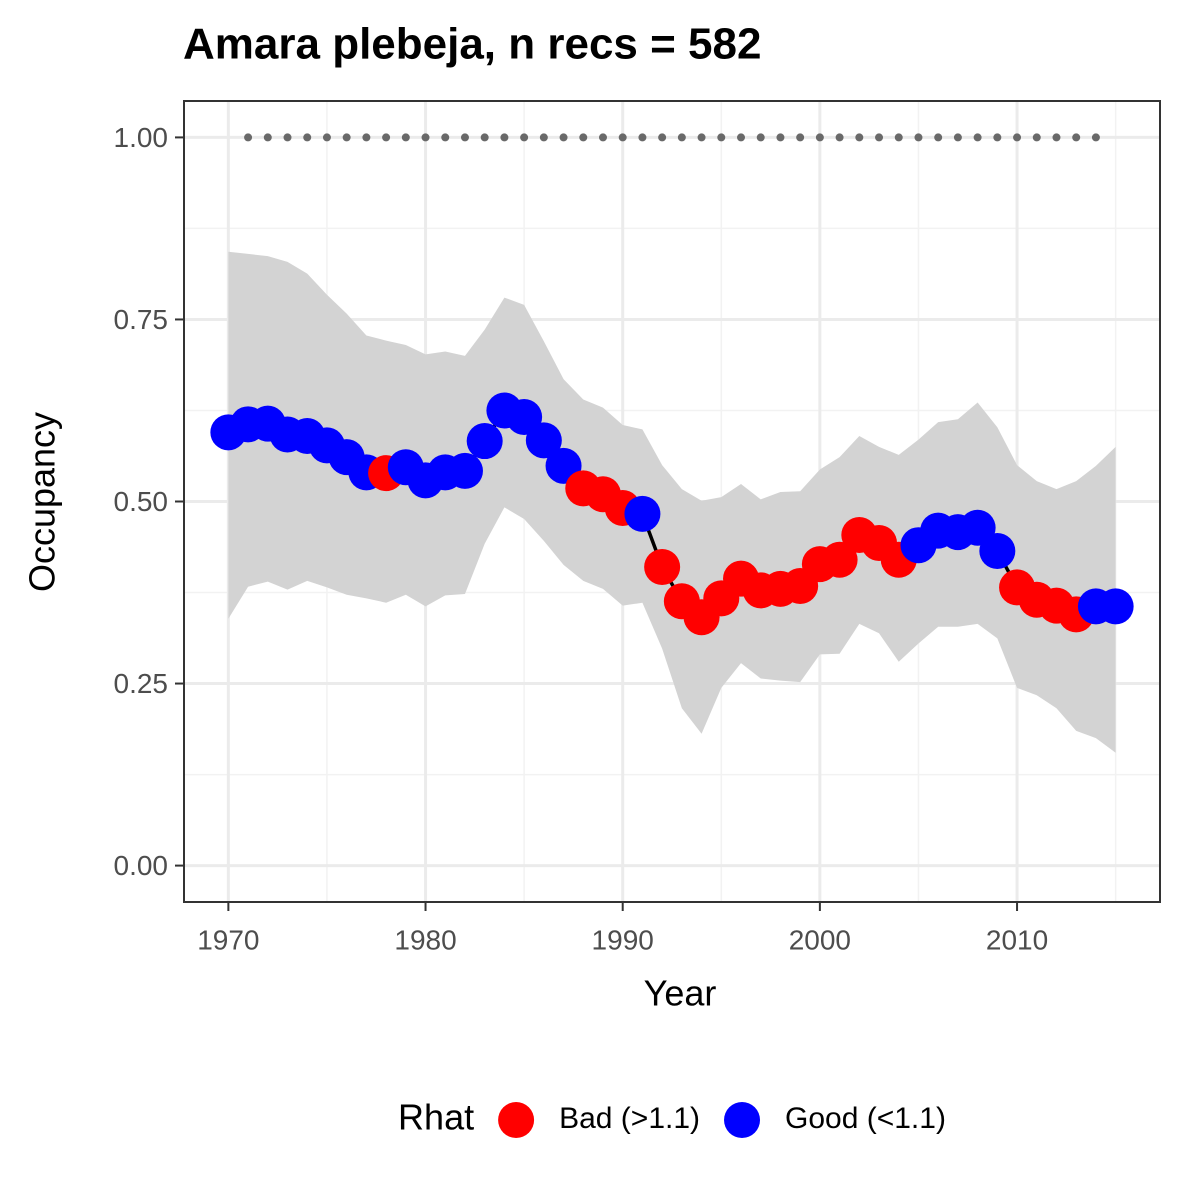 The height and width of the screenshot is (1200, 1200). Describe the element at coordinates (472, 44) in the screenshot. I see `chart-title: Amara plebeja, n recs = 582` at that location.